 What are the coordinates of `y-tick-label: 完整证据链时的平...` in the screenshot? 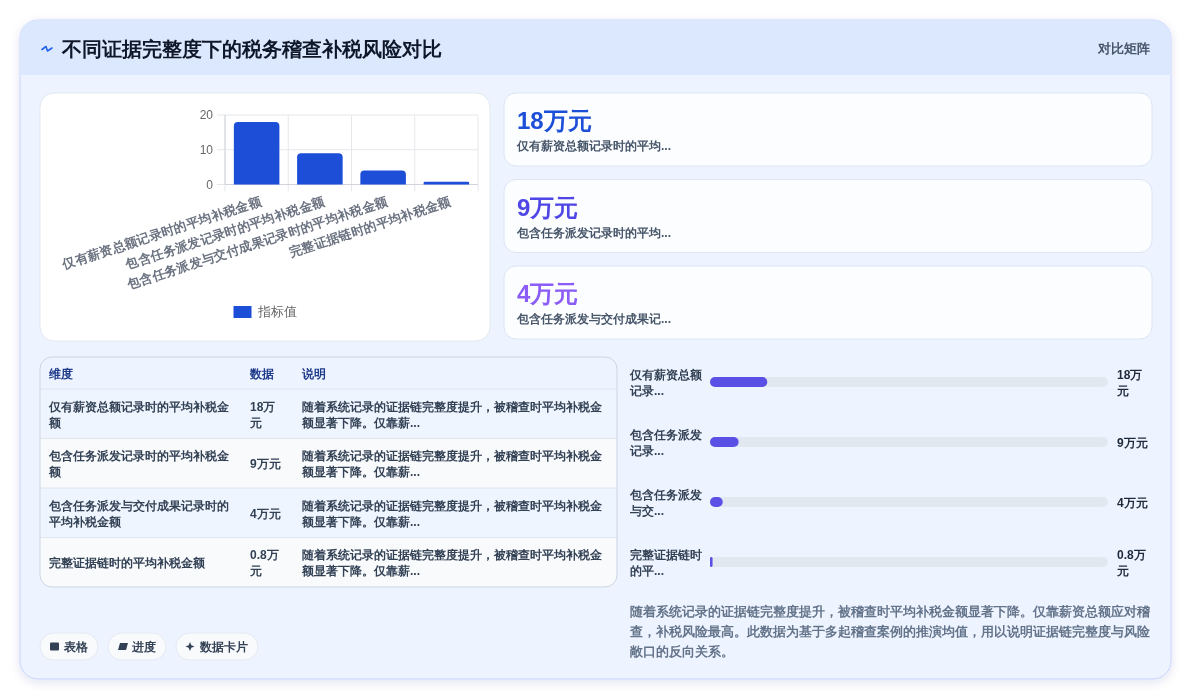 It's located at (666, 563).